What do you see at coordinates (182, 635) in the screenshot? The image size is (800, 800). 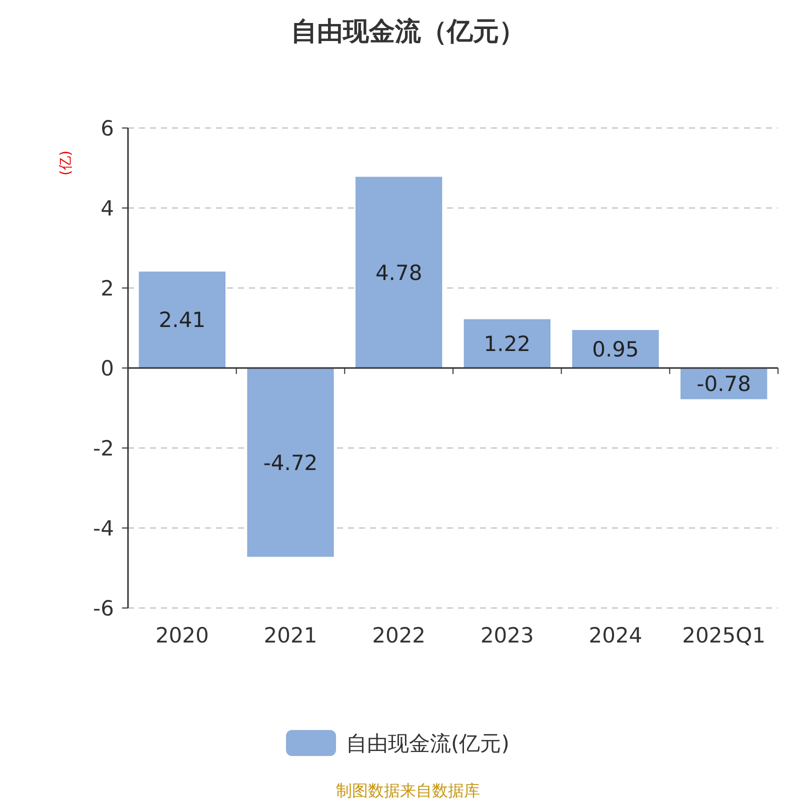 I see `x-tick-label: 2020` at bounding box center [182, 635].